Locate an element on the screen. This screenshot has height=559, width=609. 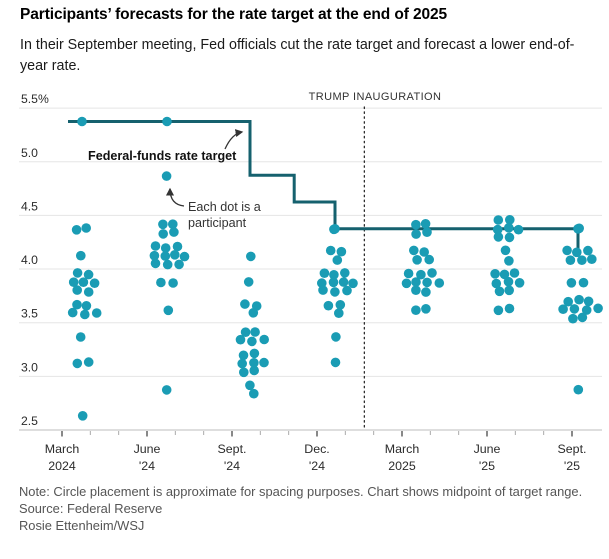
source-text: Source: Federal Reserve is located at coordinates (91, 508).